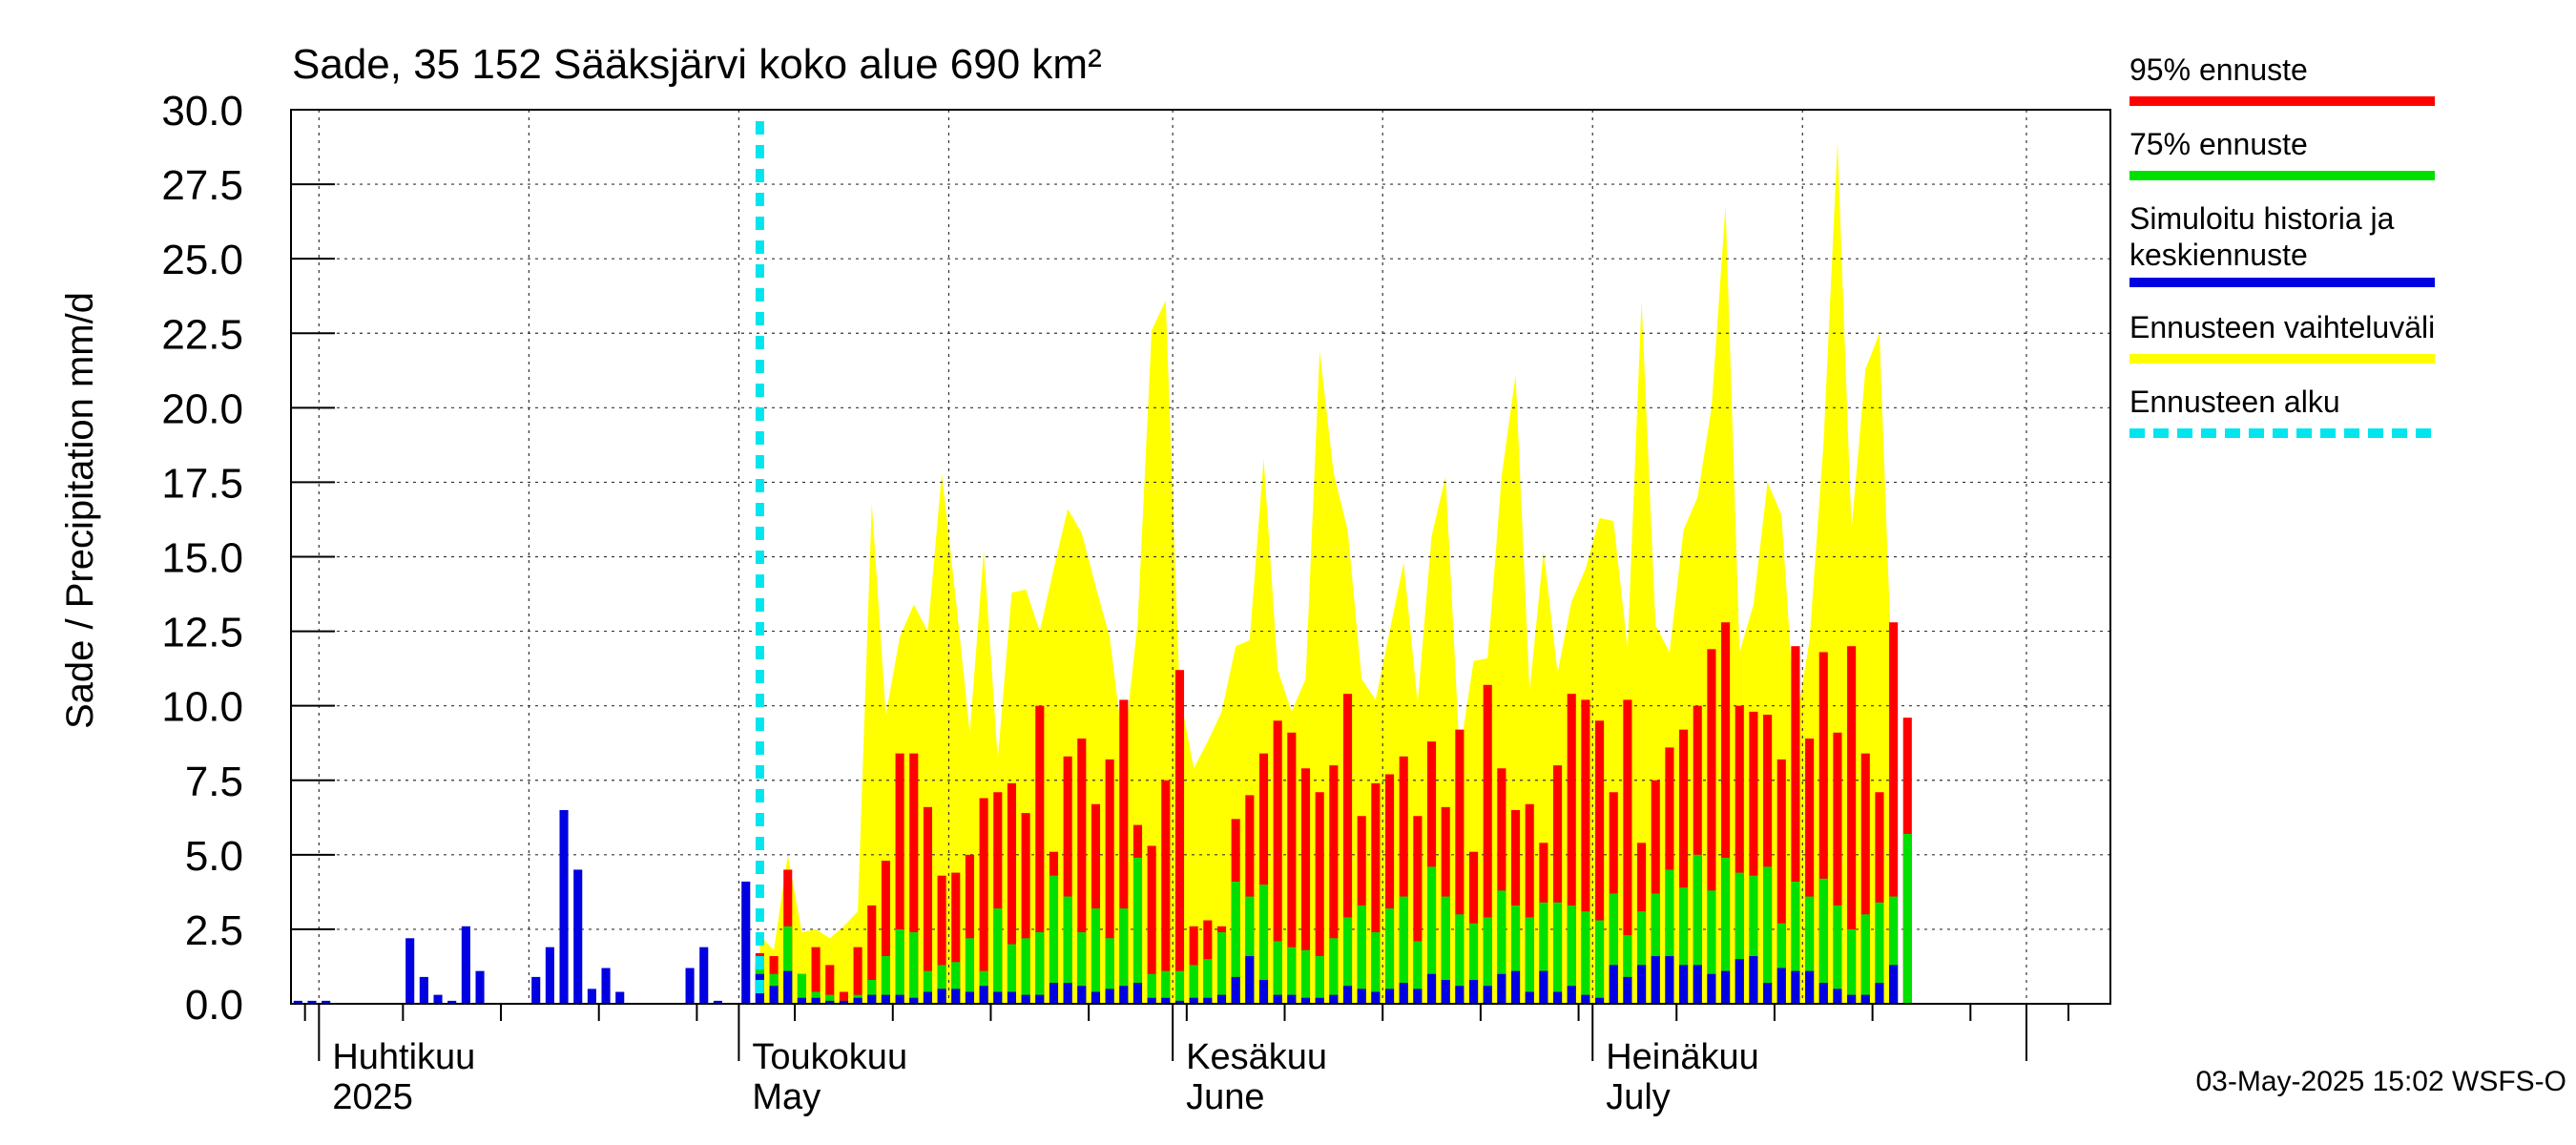 Image resolution: width=2576 pixels, height=1145 pixels. I want to click on y-tick-label: 30.0, so click(202, 112).